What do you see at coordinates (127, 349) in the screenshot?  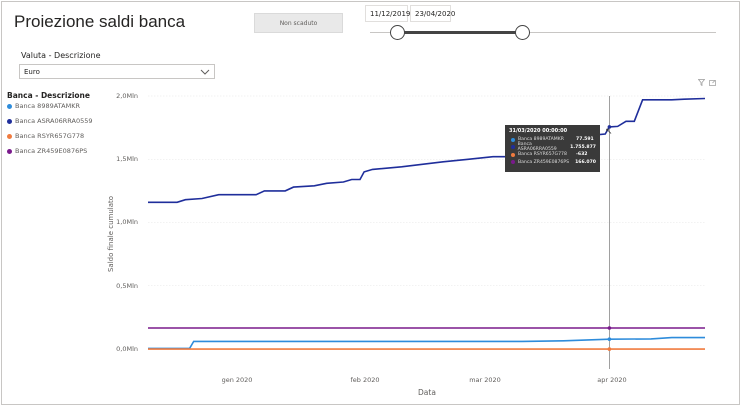 I see `y-tick-label: 0,0Mln` at bounding box center [127, 349].